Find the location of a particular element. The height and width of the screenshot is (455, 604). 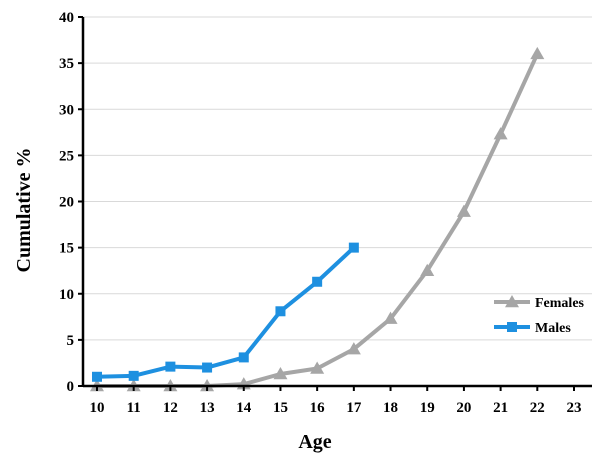

series-line-males is located at coordinates (226, 312).